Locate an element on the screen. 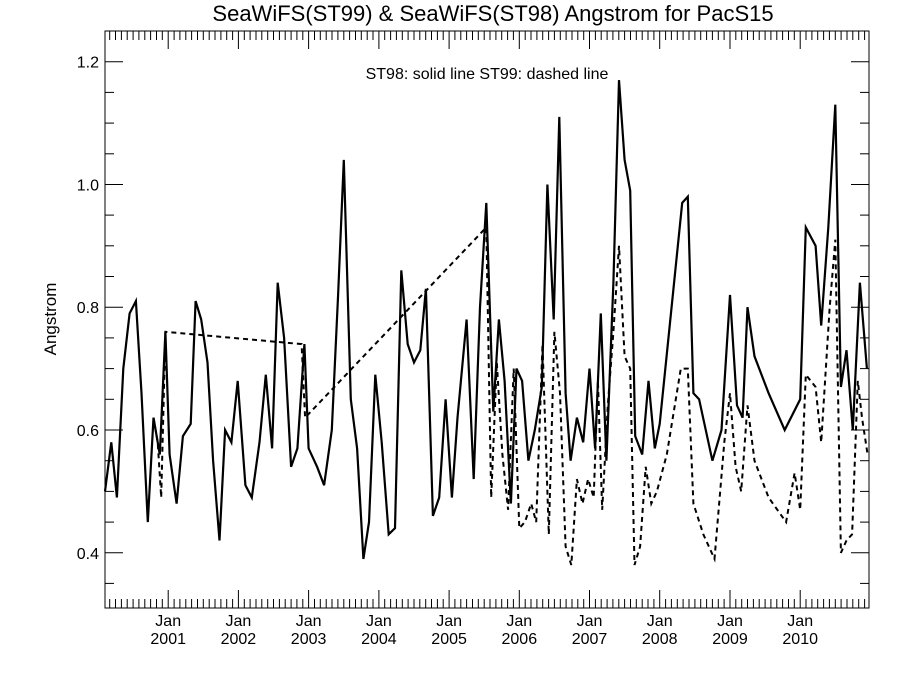 This screenshot has height=675, width=900. x-tick-year-label: 2003 is located at coordinates (309, 639).